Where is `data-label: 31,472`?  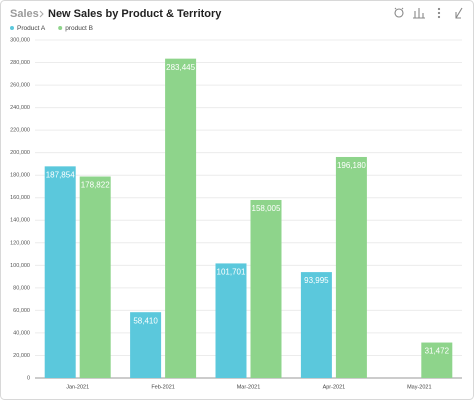 data-label: 31,472 is located at coordinates (437, 351).